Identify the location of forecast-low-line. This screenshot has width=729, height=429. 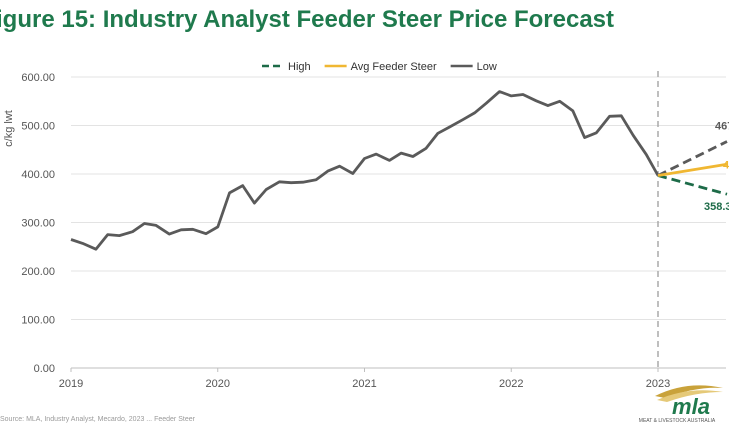
(692, 158).